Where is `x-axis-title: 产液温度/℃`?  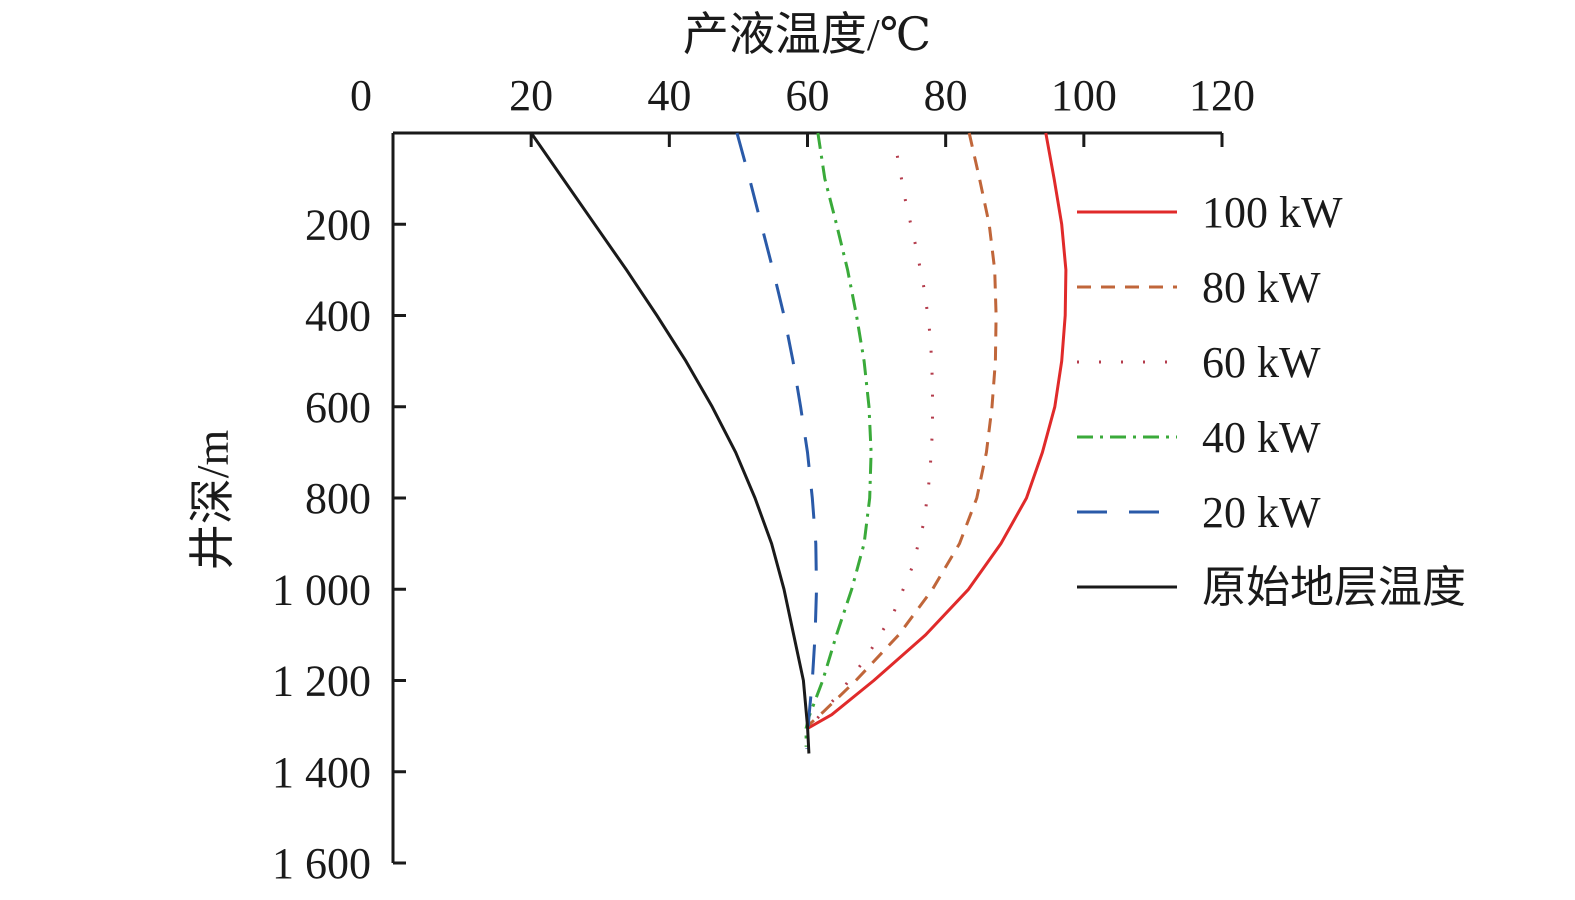 x-axis-title: 产液温度/℃ is located at coordinates (807, 34).